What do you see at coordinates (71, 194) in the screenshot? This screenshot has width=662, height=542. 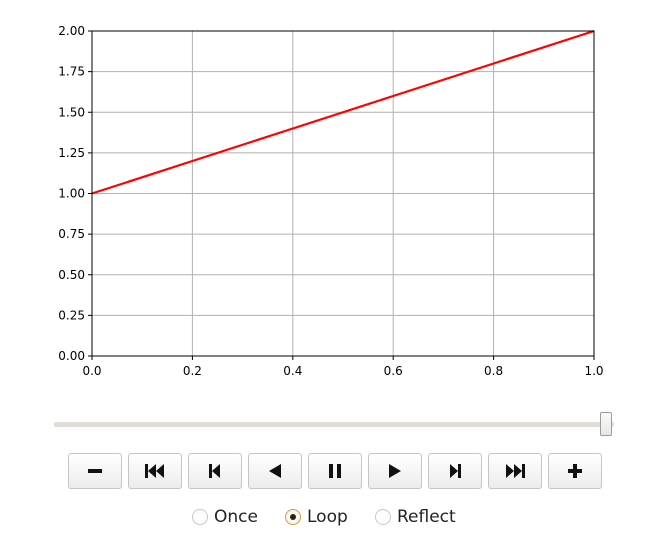 I see `y-tick-label: 1.00` at bounding box center [71, 194].